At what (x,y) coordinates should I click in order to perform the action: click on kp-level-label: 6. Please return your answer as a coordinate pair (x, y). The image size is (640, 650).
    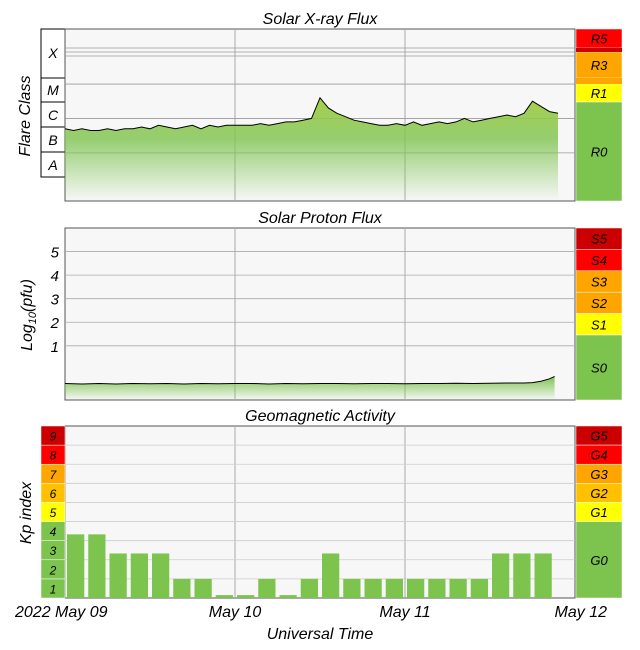
    Looking at the image, I should click on (53, 494).